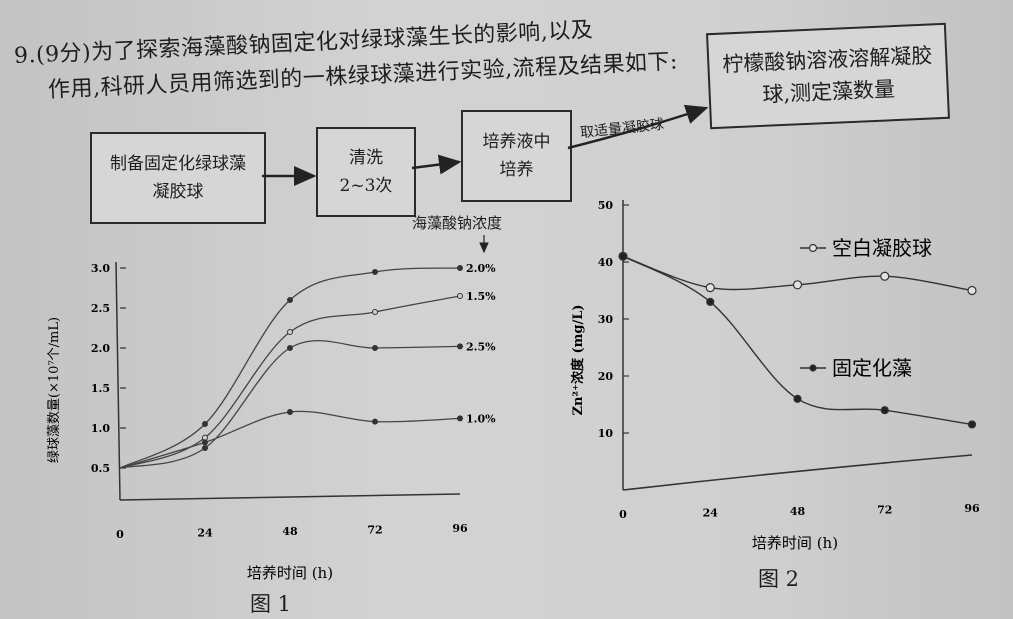 This screenshot has height=619, width=1013. Describe the element at coordinates (798, 511) in the screenshot. I see `fig2-x-tick-label: 48` at that location.